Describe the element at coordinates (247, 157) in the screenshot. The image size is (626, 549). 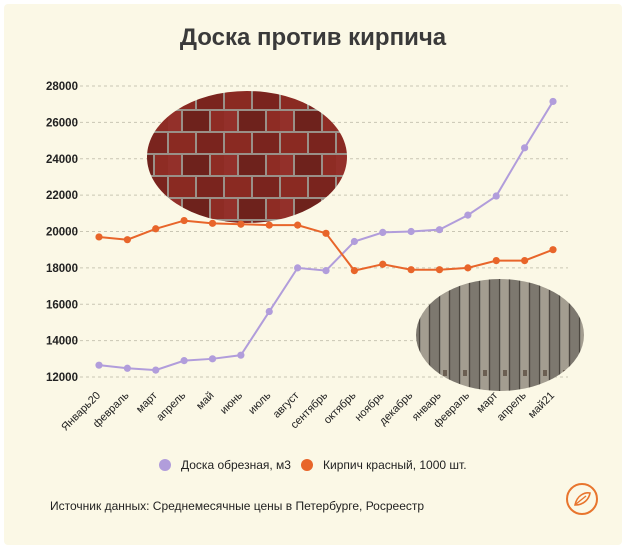
I see `brick-photo` at that location.